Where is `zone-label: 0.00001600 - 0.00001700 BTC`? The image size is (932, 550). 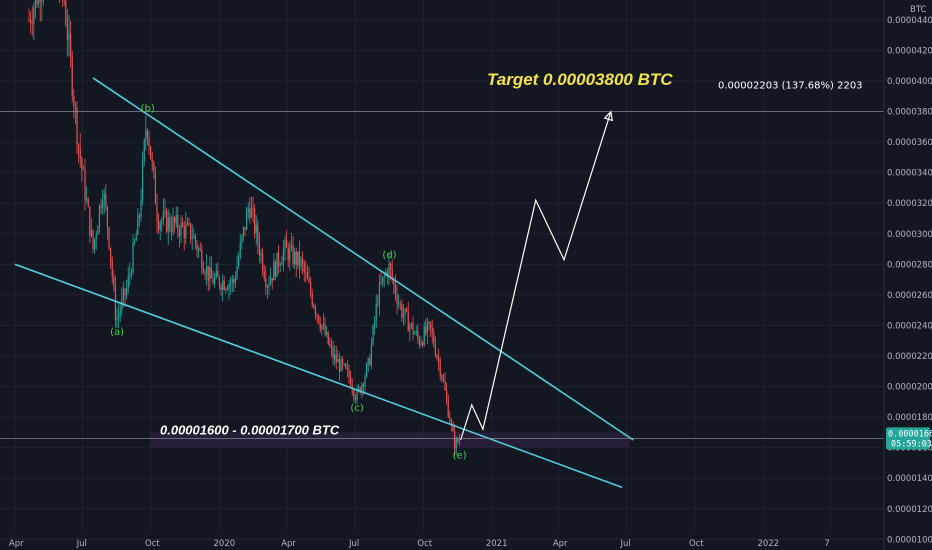 zone-label: 0.00001600 - 0.00001700 BTC is located at coordinates (250, 429).